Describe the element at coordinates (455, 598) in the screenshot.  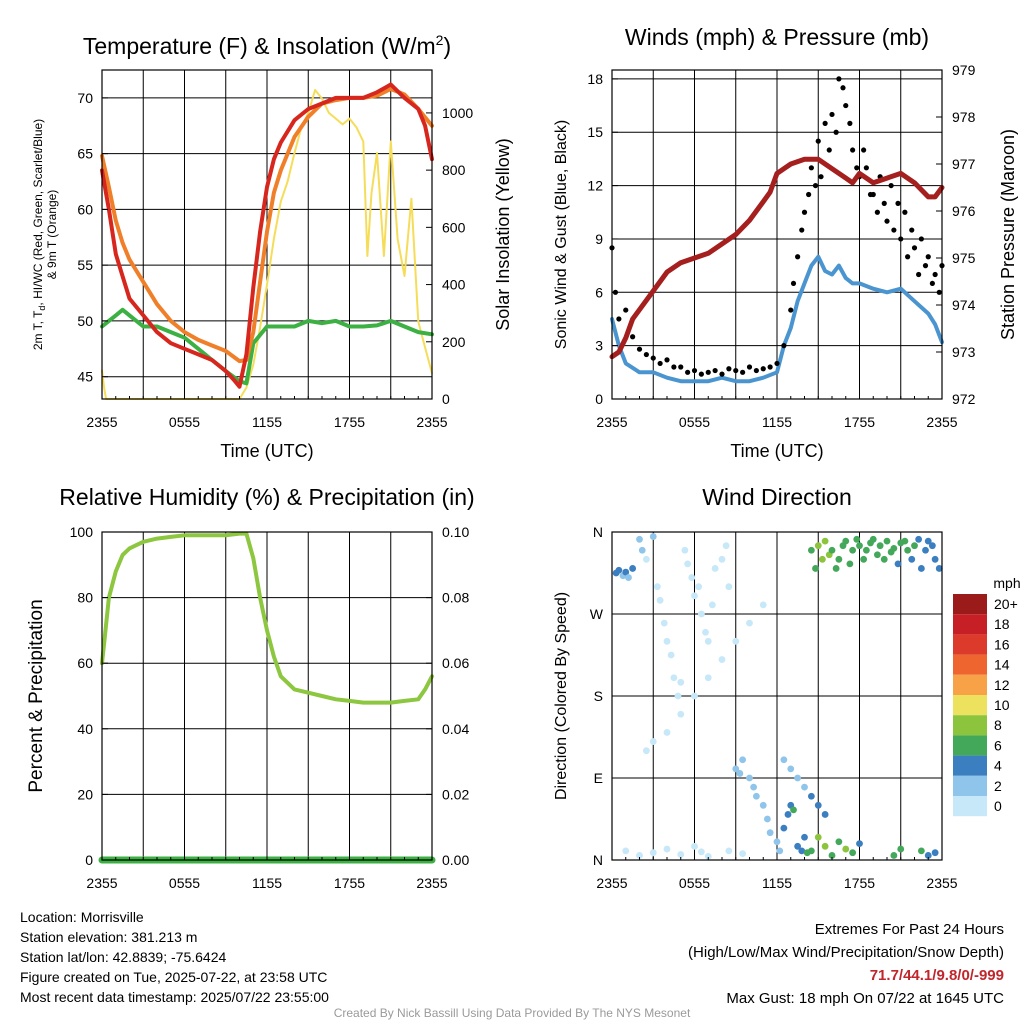
I see `y2-tick-label: 0.08` at that location.